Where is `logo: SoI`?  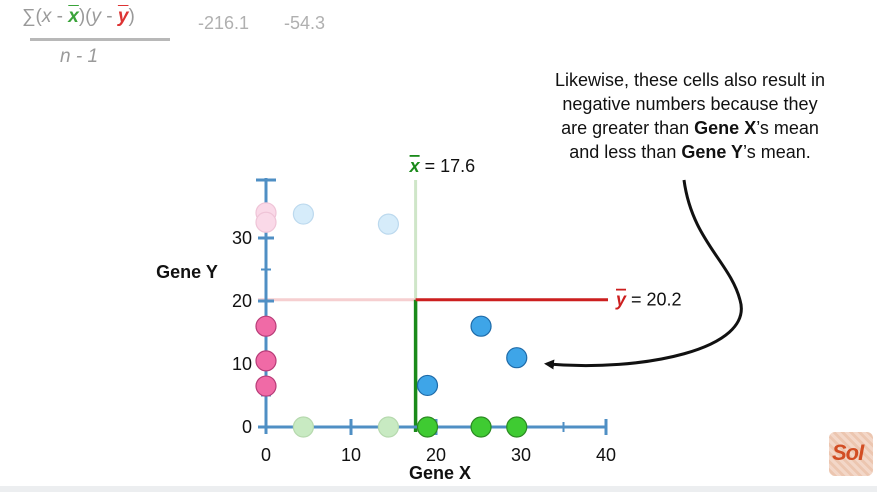 logo: SoI is located at coordinates (851, 454).